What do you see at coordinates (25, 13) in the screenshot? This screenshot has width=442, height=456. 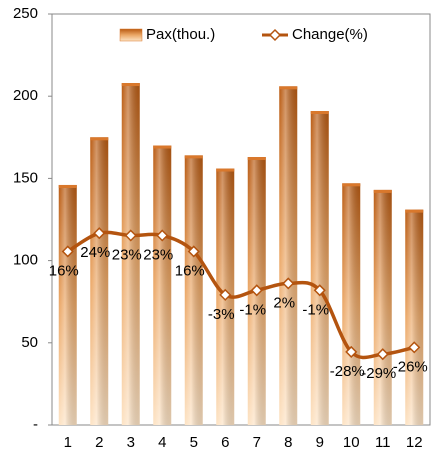 I see `y-tick-label: 250` at bounding box center [25, 13].